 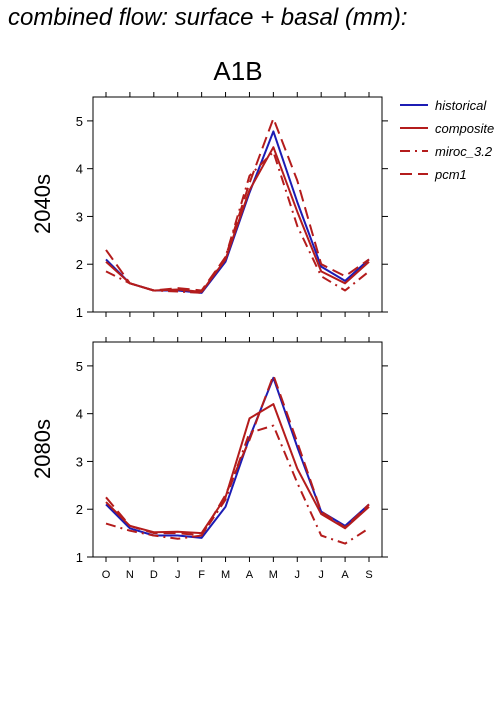 What do you see at coordinates (464, 128) in the screenshot?
I see `legend-label: composite` at bounding box center [464, 128].